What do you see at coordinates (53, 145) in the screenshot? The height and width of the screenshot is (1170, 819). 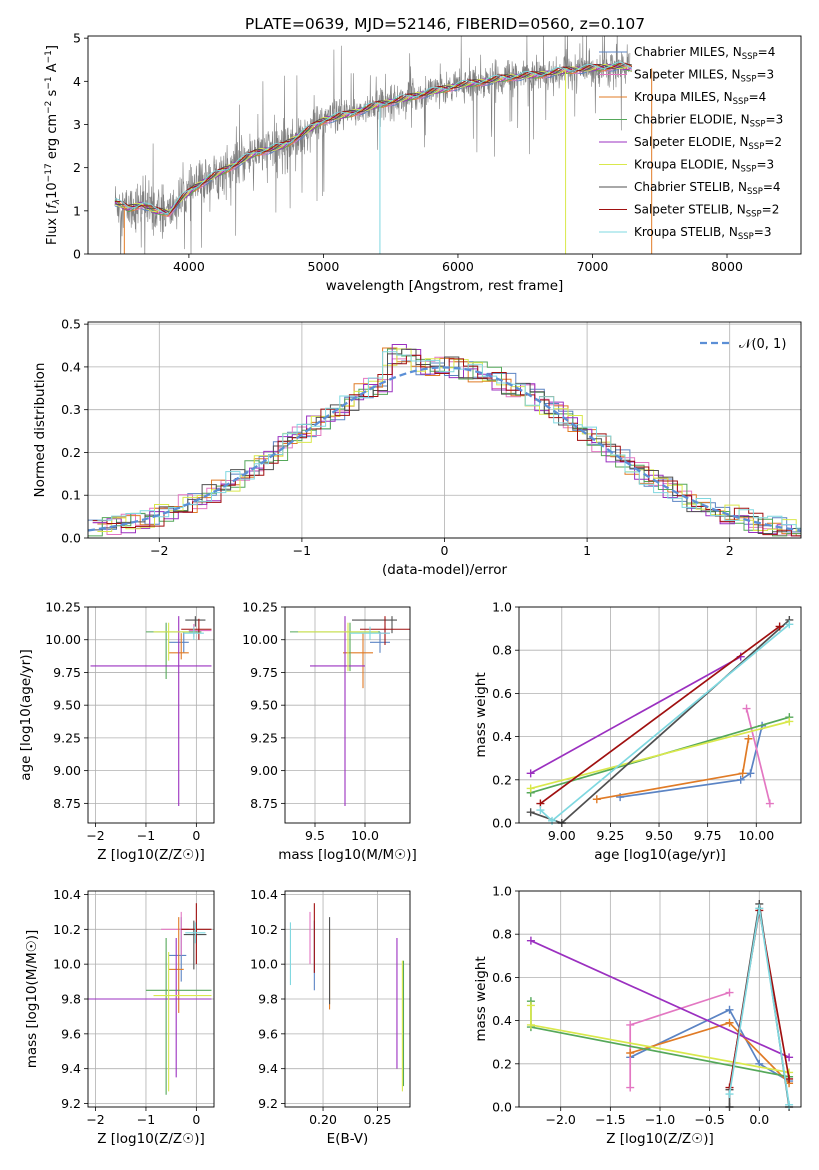 I see `y-axis-label: Flux [fλ10−17 erg cm−2 s−1 A−1]` at bounding box center [53, 145].